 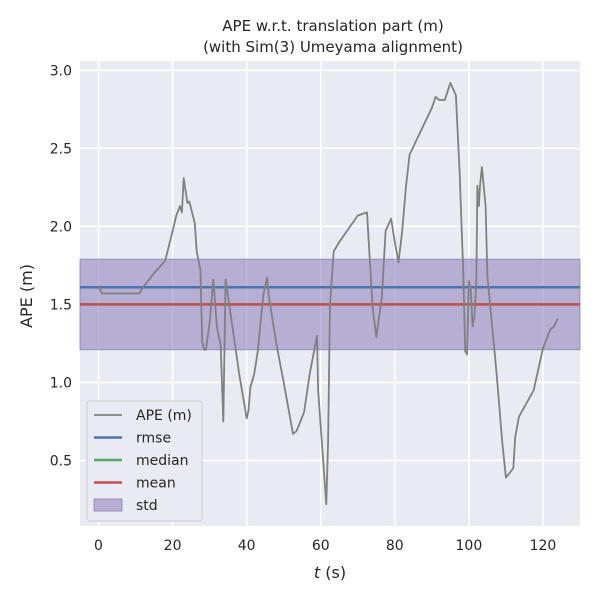 What do you see at coordinates (395, 546) in the screenshot?
I see `x-tick-label: 80` at bounding box center [395, 546].